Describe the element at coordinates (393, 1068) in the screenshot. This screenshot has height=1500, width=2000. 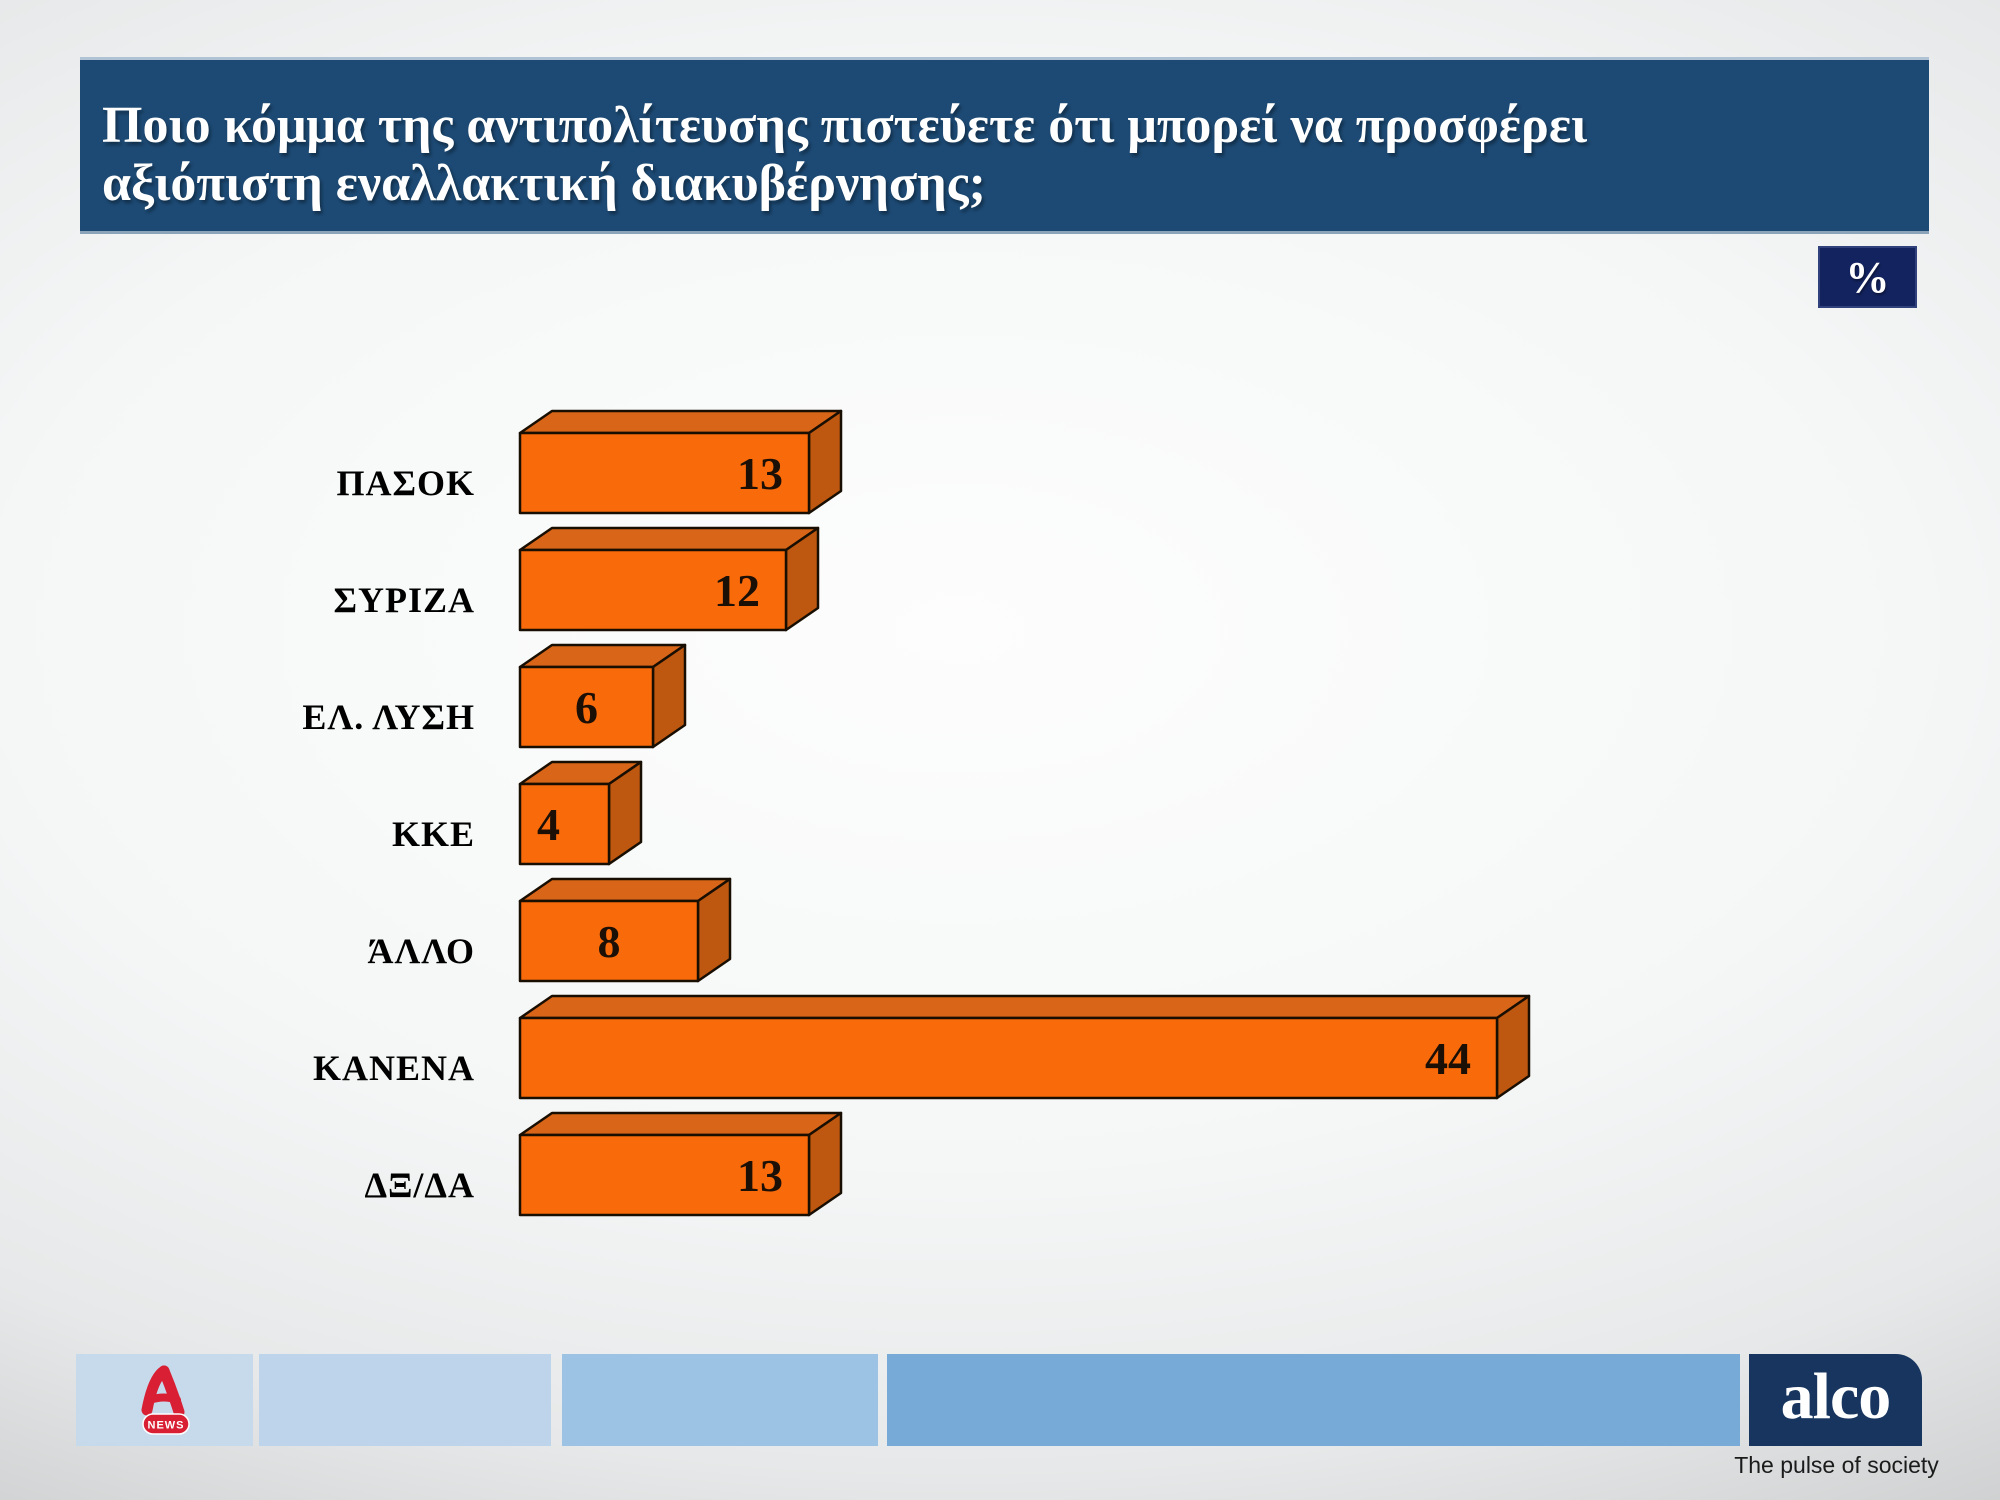
I see `category-label-5: ΚΑΝΕΝΑ` at that location.